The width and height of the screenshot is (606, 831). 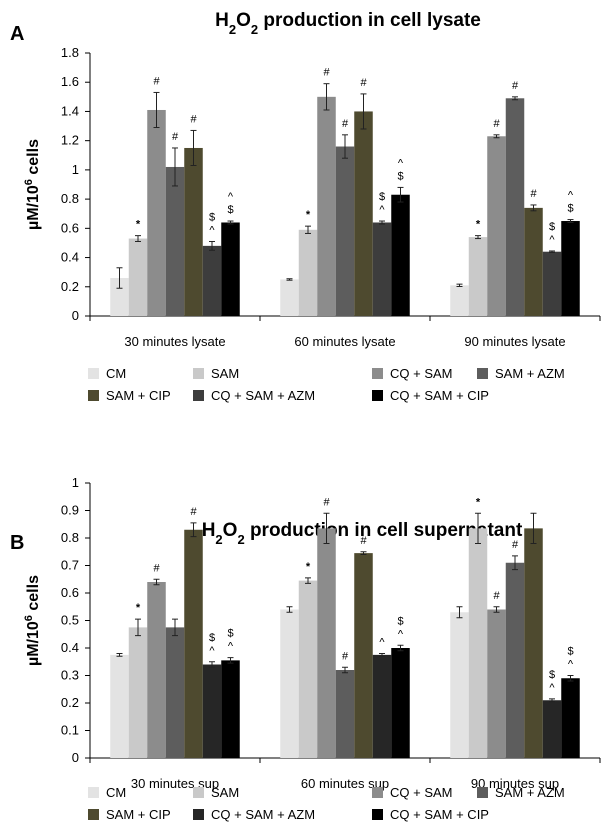 I want to click on y-tick-label: 0, so click(x=75, y=315).